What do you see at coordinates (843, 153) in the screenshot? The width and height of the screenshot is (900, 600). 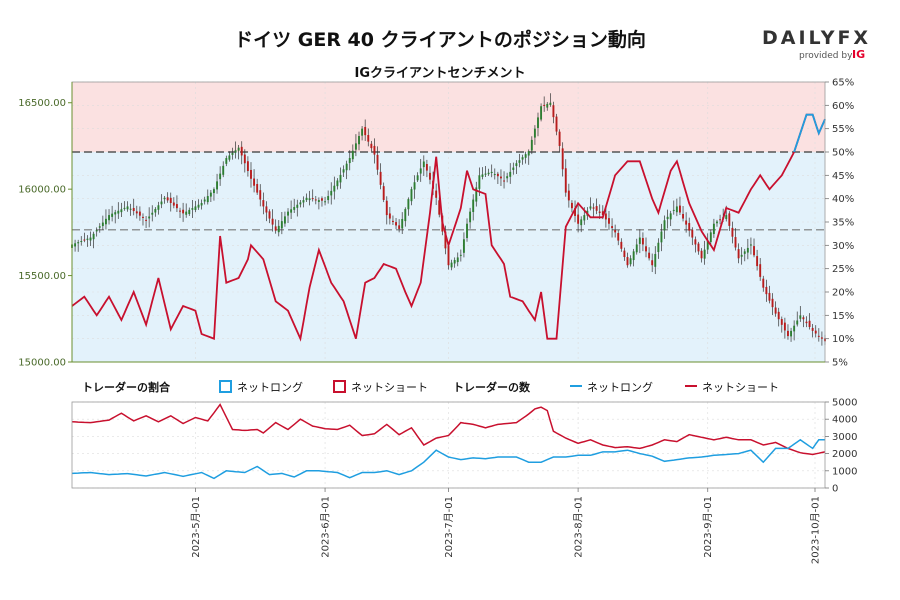 I see `percent-tick-label: 50%` at bounding box center [843, 153].